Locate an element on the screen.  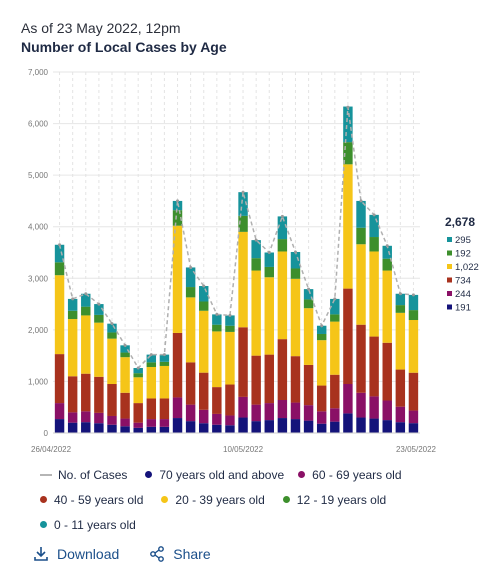
share-button: Share is located at coordinates (180, 554).